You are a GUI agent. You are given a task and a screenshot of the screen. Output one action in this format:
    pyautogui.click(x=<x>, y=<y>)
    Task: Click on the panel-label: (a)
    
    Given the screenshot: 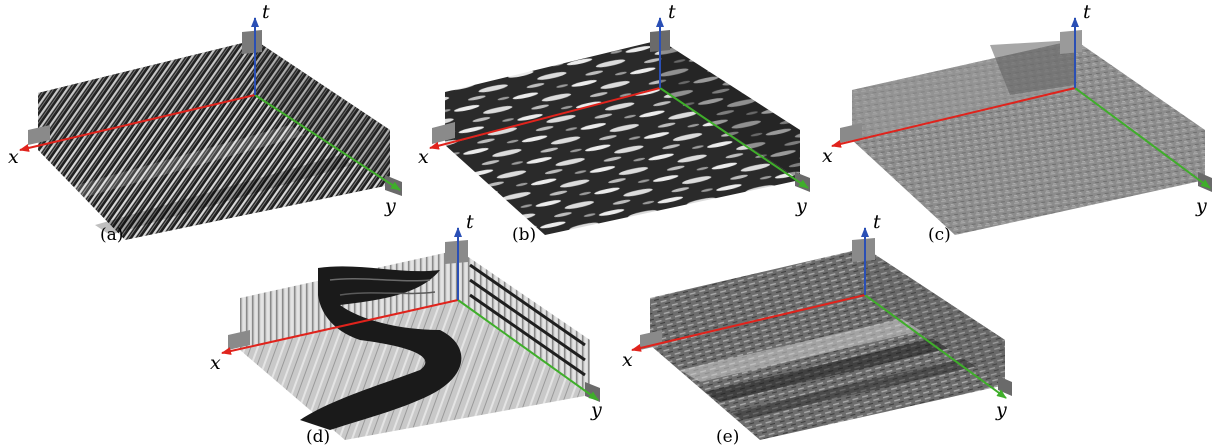 What is the action you would take?
    pyautogui.click(x=111, y=235)
    